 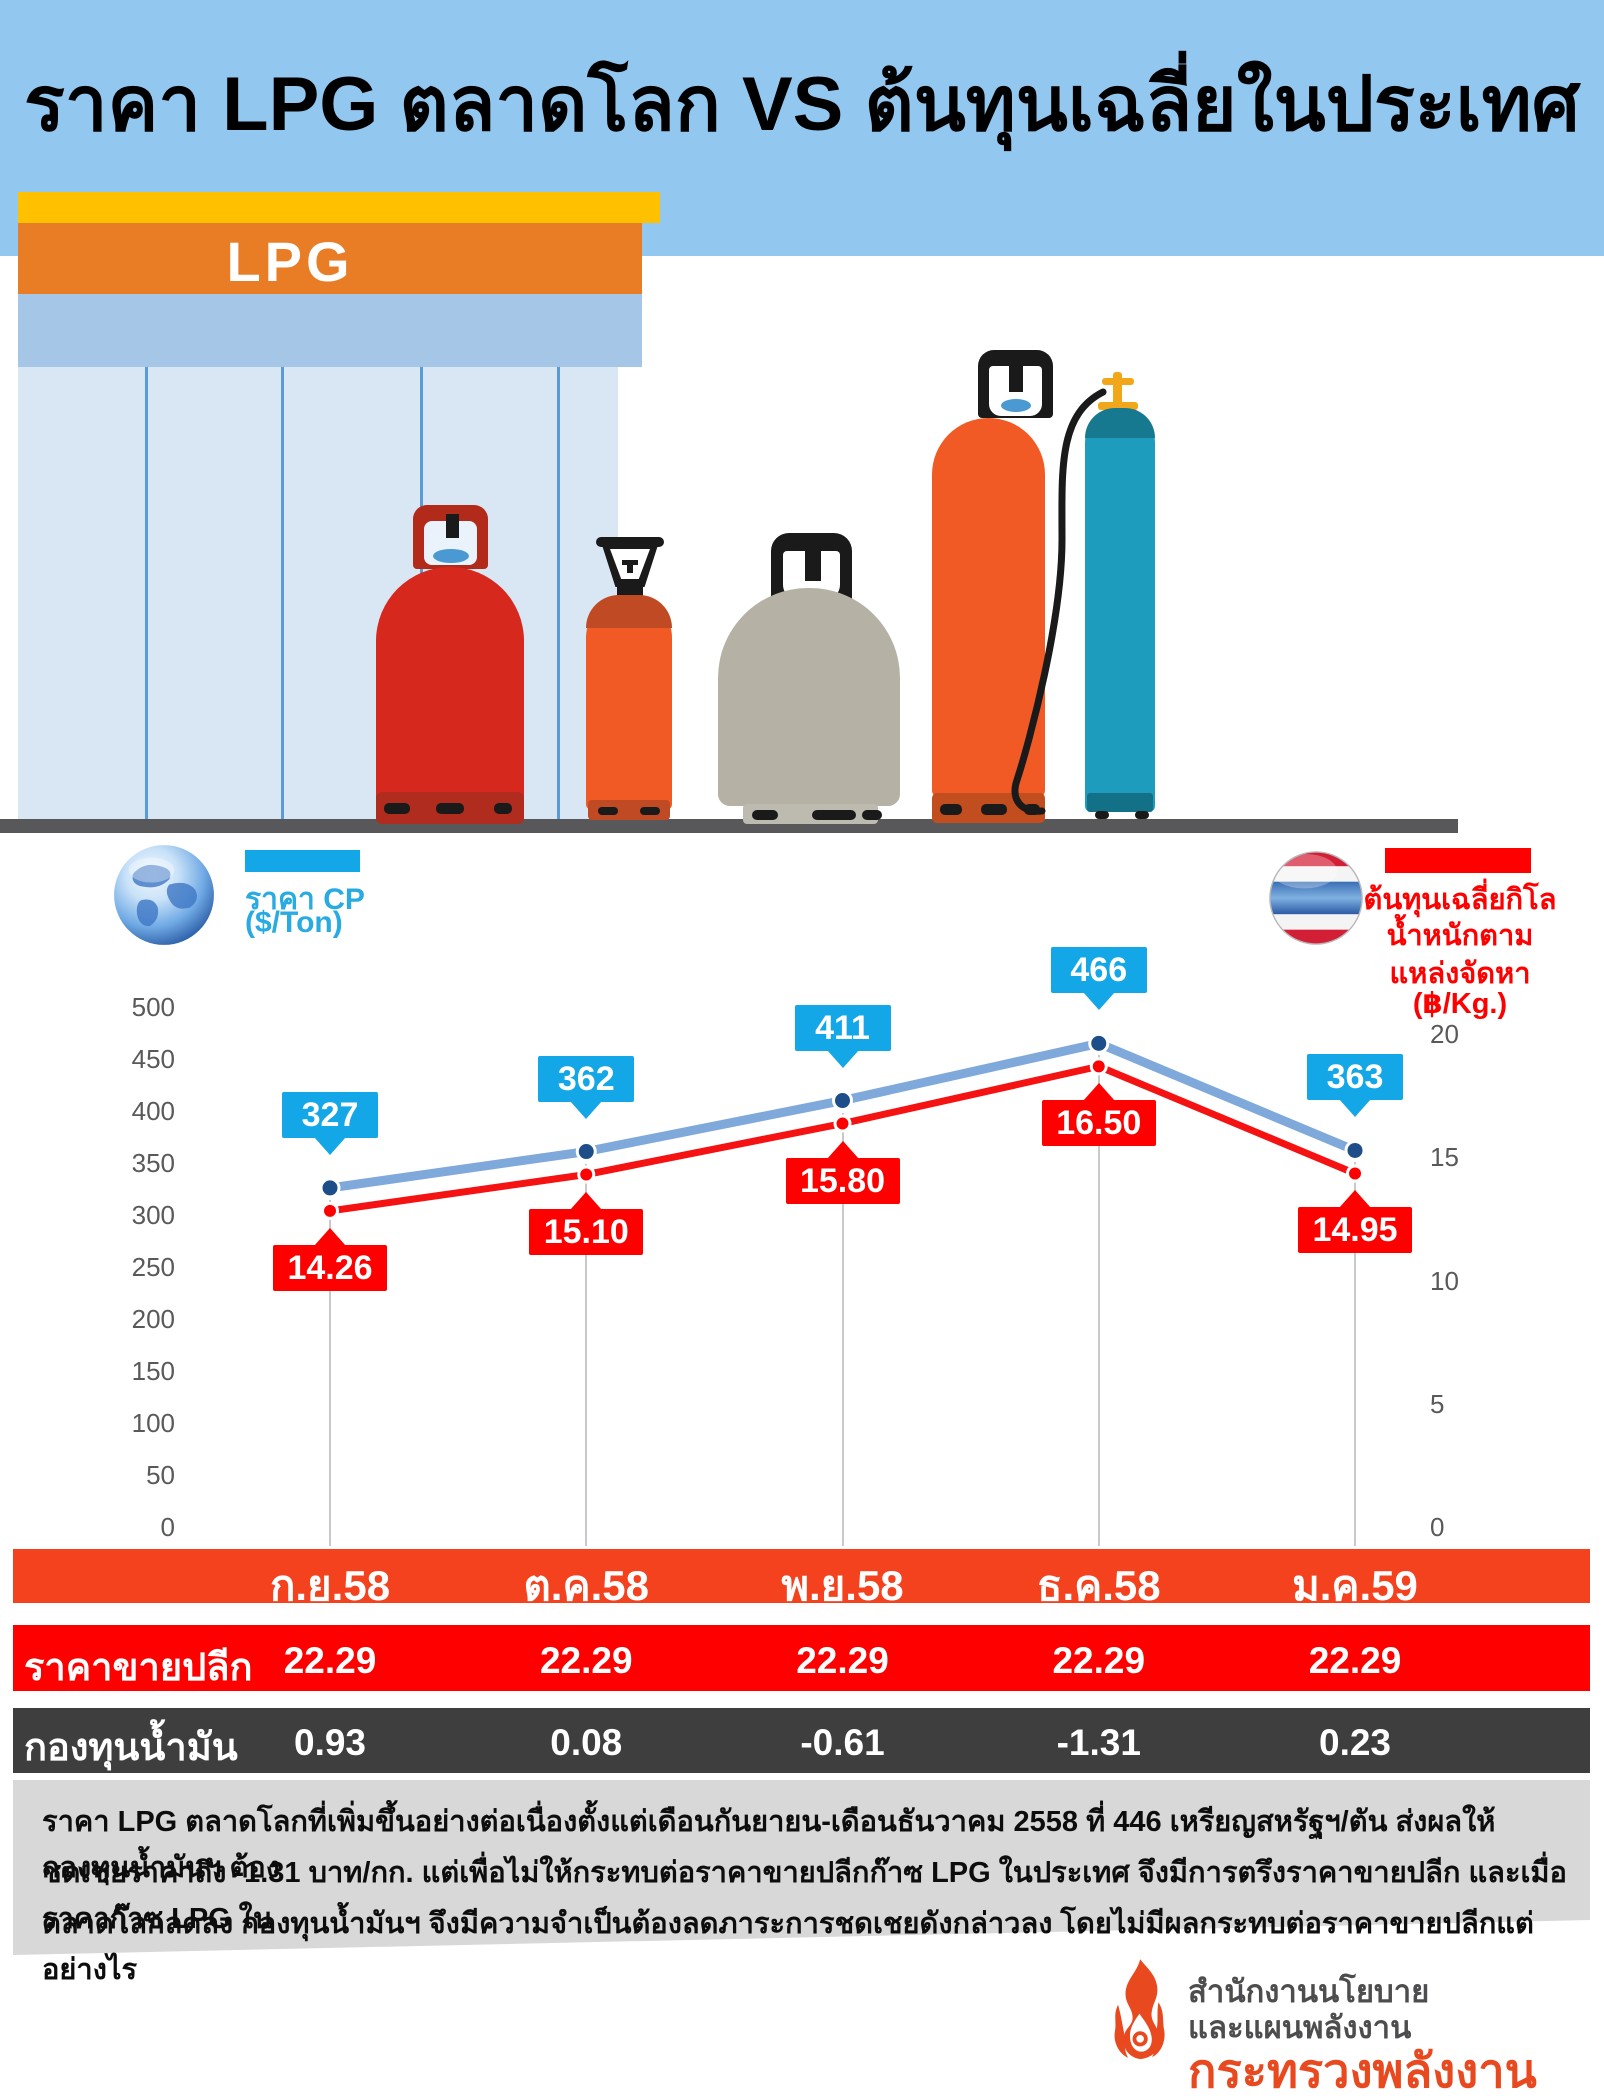 What do you see at coordinates (138, 1668) in the screenshot?
I see `retail-row-label: ราคาขายปลีก` at bounding box center [138, 1668].